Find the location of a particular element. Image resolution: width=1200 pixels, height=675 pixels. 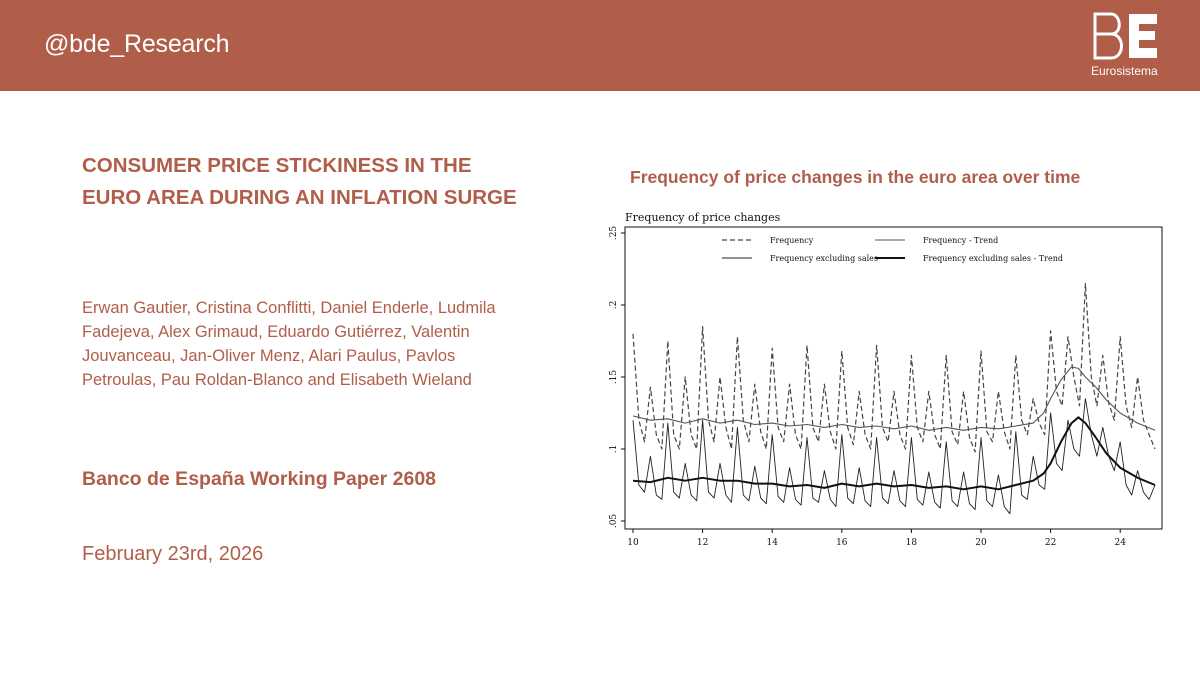

x-tick-label: 24 is located at coordinates (1120, 543).